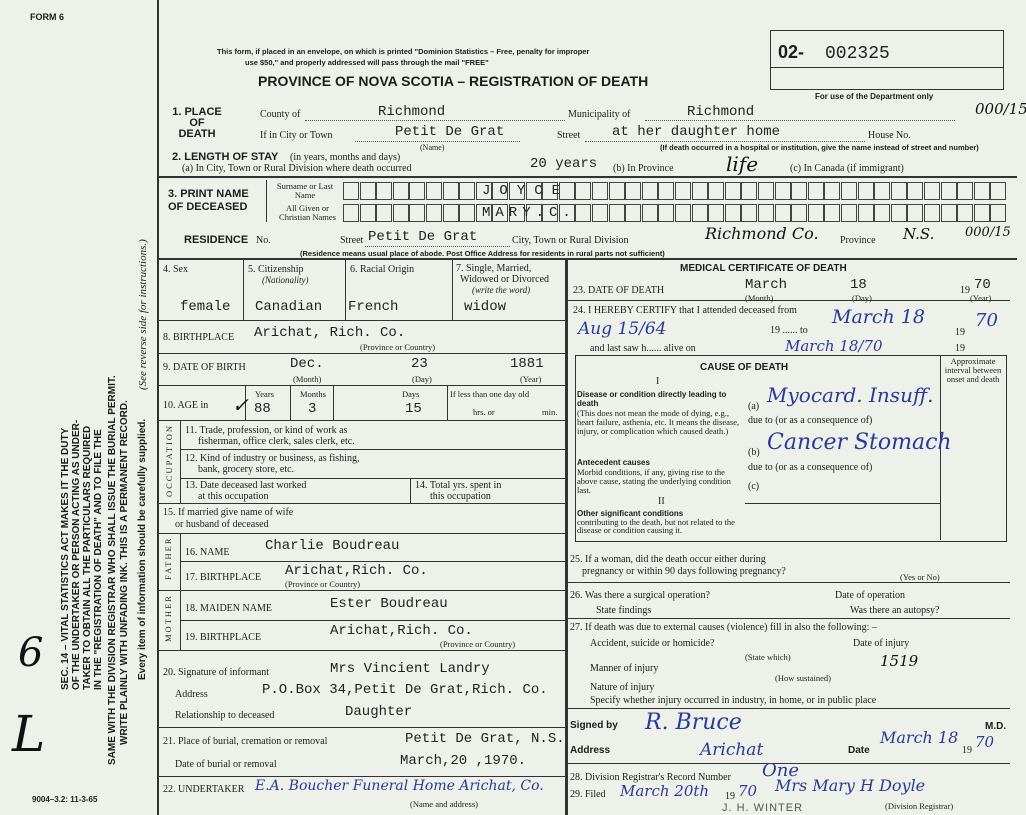 The image size is (1026, 815). I want to click on dob-day-note: (Day), so click(422, 379).